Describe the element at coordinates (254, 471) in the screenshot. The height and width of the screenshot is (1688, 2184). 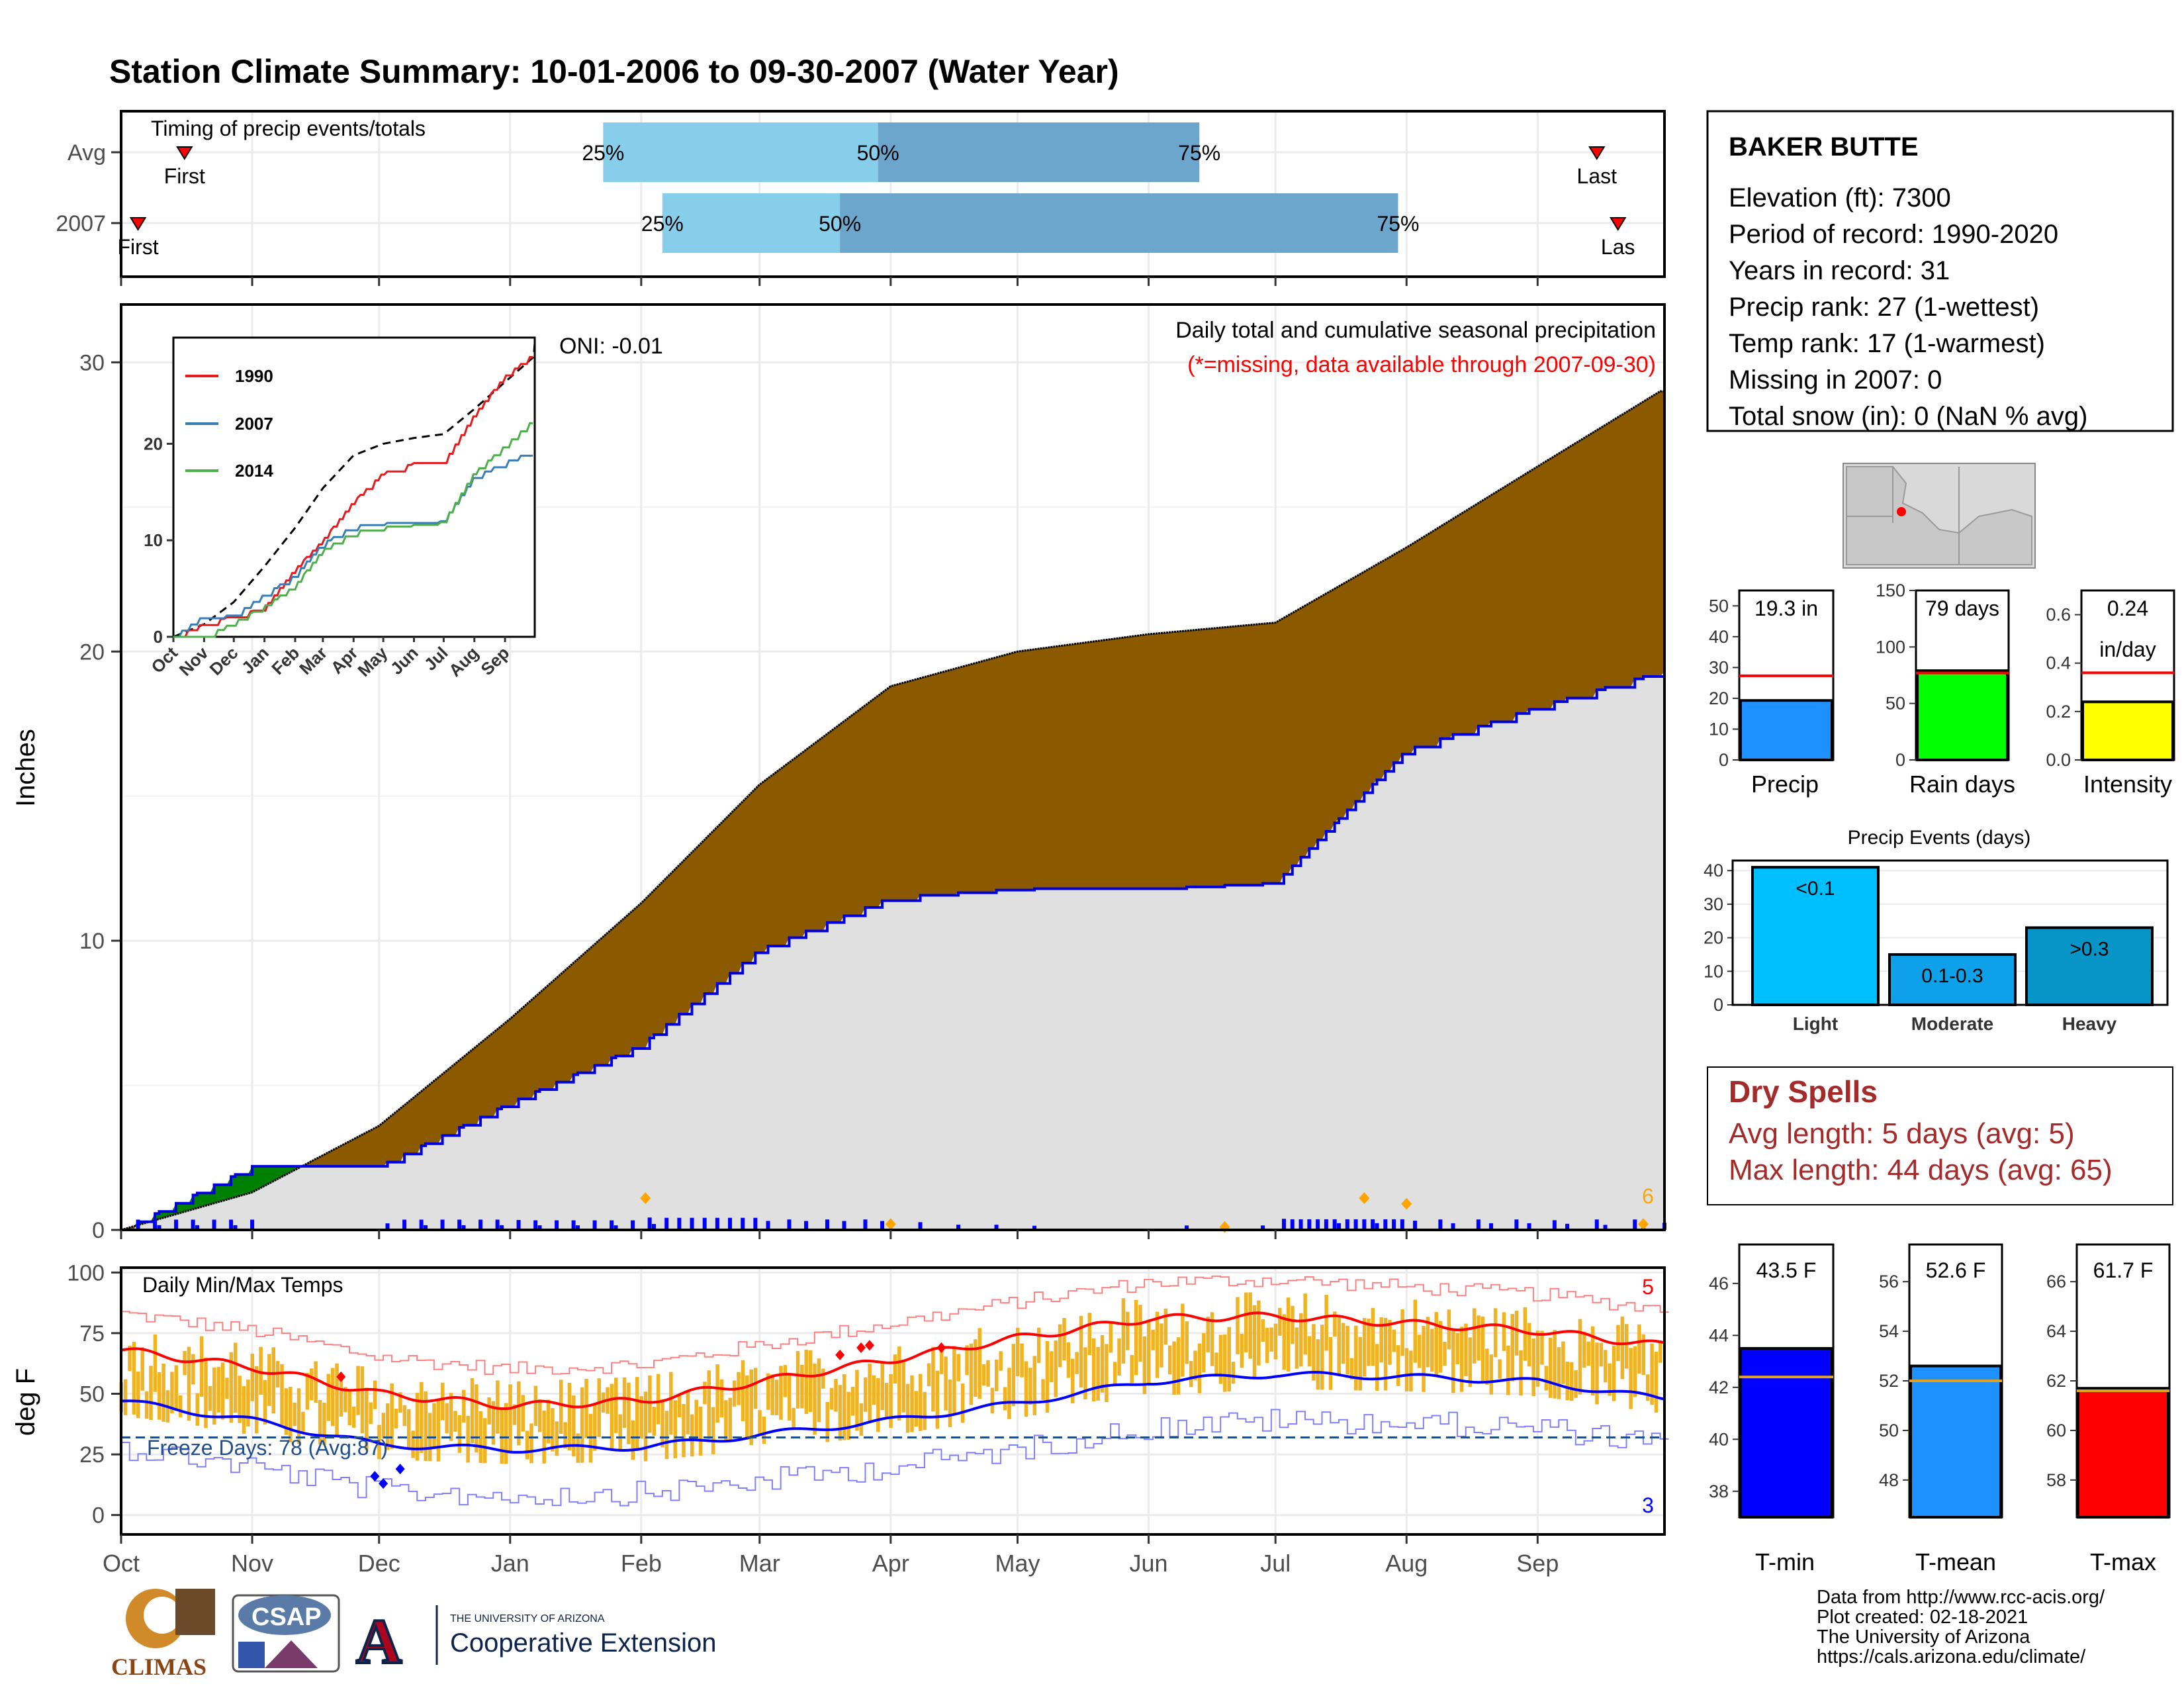
I see `inset-legend-label: 2014` at that location.